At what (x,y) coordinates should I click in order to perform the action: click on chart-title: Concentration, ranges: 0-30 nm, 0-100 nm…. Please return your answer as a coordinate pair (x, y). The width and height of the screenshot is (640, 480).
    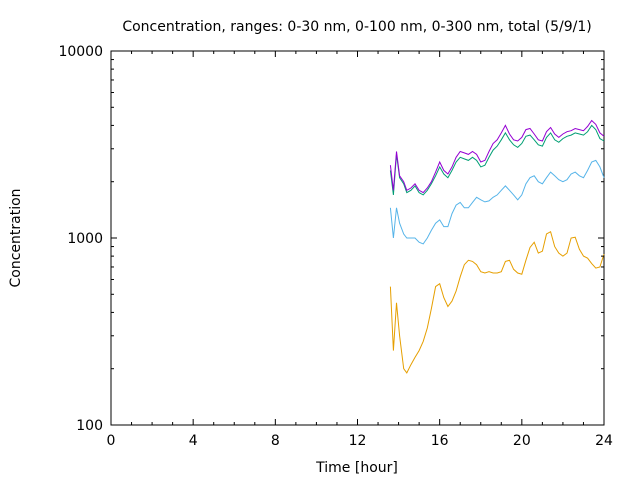
    Looking at the image, I should click on (356, 27).